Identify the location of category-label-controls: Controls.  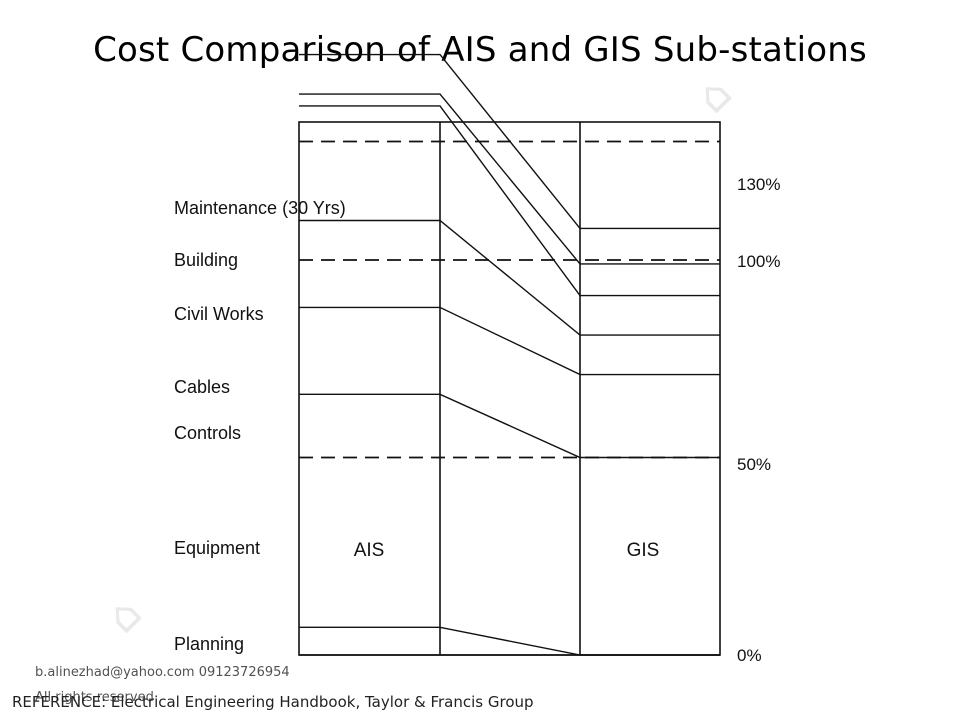
(207, 433).